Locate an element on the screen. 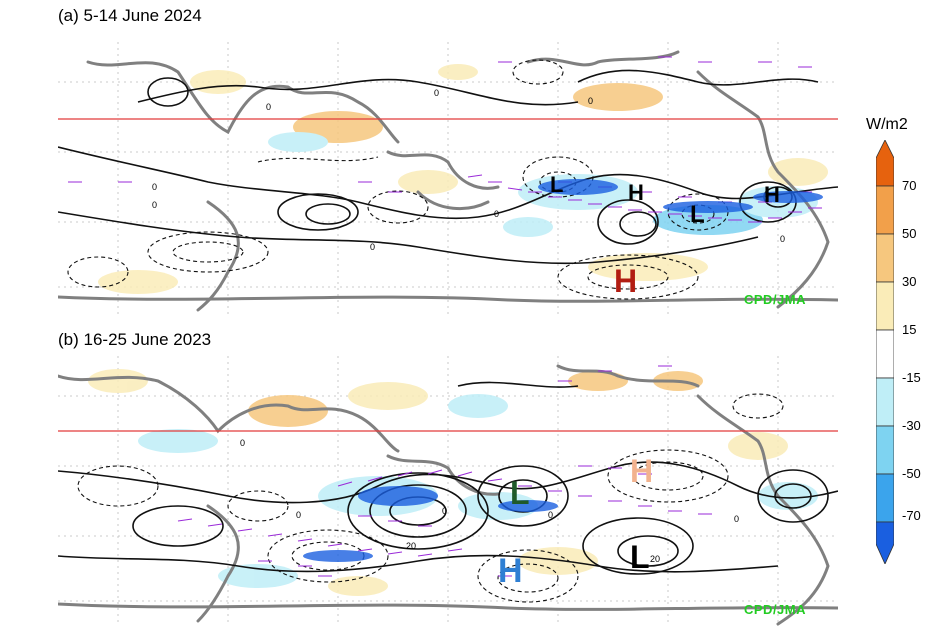 The width and height of the screenshot is (936, 640). colorbar-label: 50 is located at coordinates (909, 233).